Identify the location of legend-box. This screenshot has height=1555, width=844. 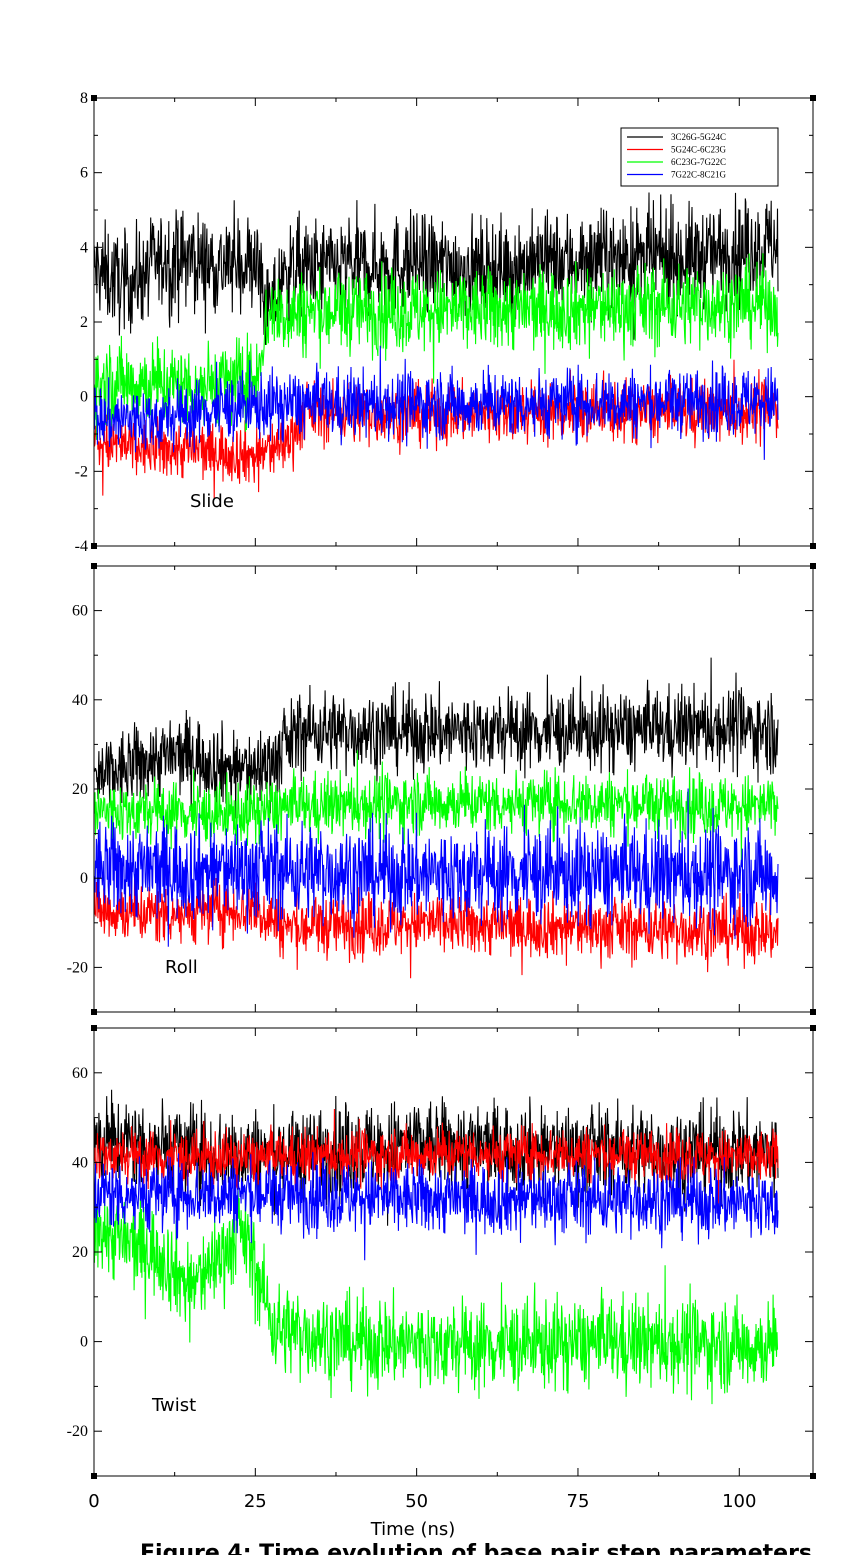
(699, 157).